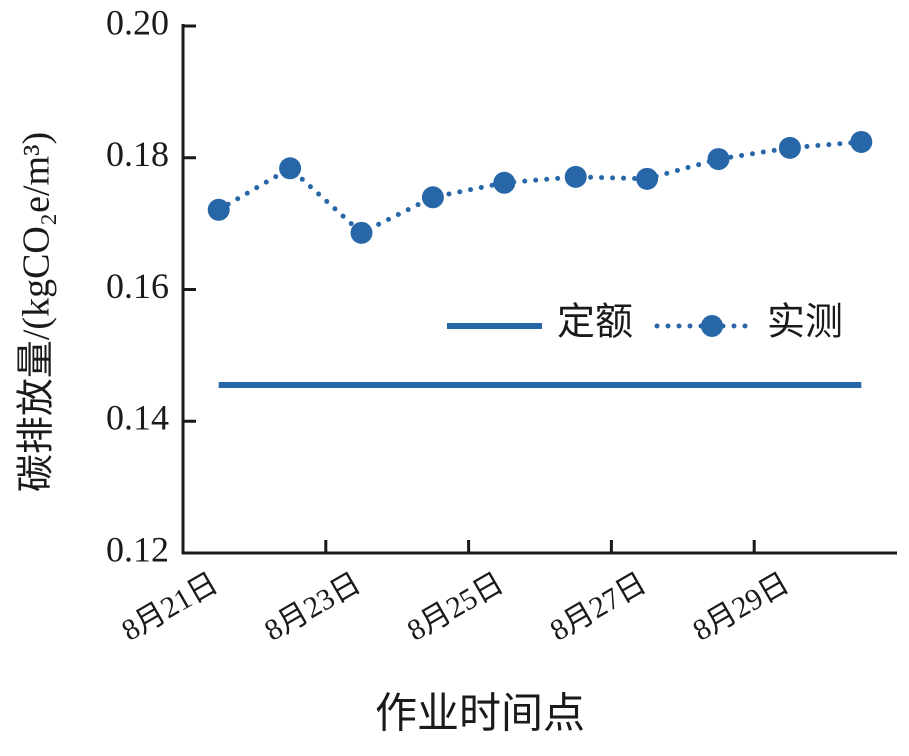 The height and width of the screenshot is (756, 909). Describe the element at coordinates (312, 606) in the screenshot. I see `x-tick-label: 8月23日` at that location.